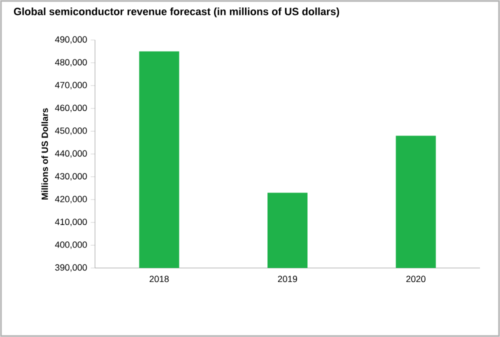 This screenshot has width=500, height=337. What do you see at coordinates (71, 131) in the screenshot?
I see `y-tick-label: 450,000` at bounding box center [71, 131].